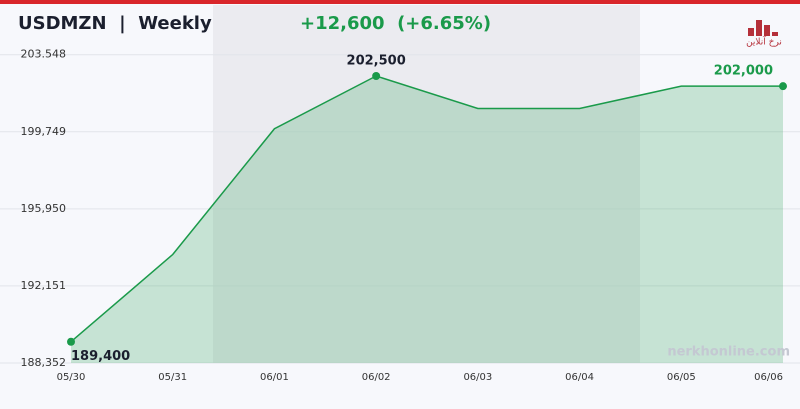 The image size is (800, 409). What do you see at coordinates (376, 60) in the screenshot?
I see `data-label: 202,500` at bounding box center [376, 60].